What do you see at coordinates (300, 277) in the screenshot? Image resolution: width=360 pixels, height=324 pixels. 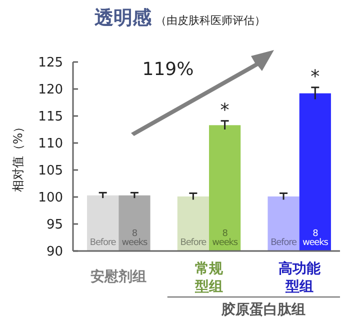 I see `x-tick-label: 高功能型组` at bounding box center [300, 277].